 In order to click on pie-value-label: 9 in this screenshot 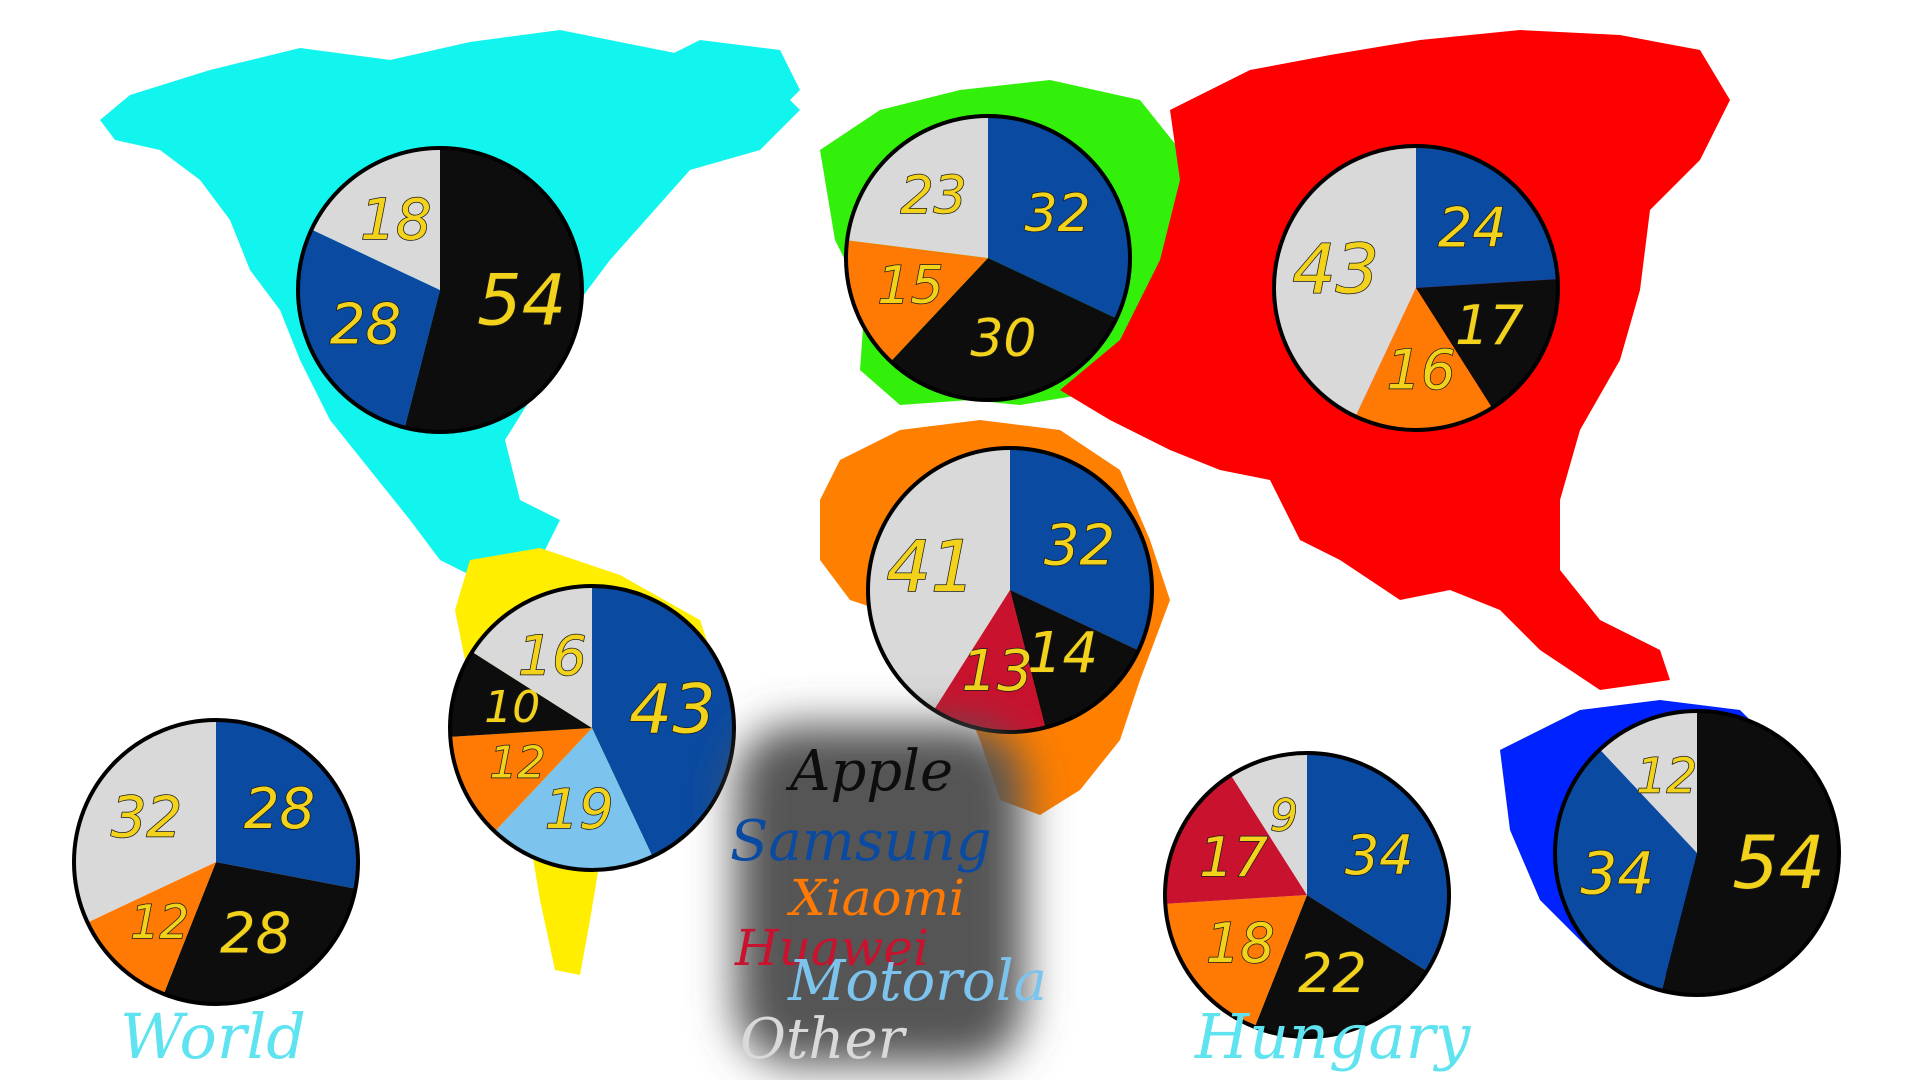, I will do `click(1284, 815)`.